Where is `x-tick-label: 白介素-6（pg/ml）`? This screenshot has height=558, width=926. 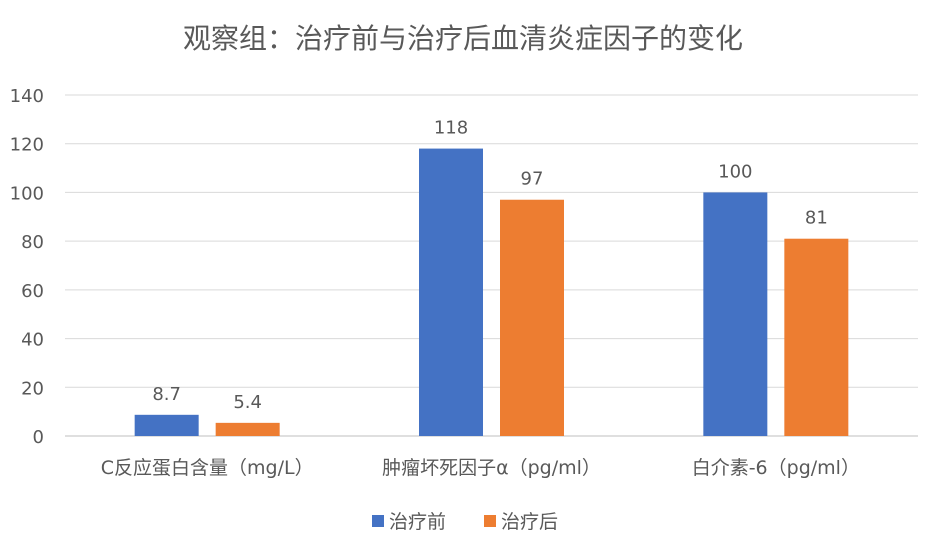
x-tick-label: 白介素-6（pg/ml） is located at coordinates (776, 468).